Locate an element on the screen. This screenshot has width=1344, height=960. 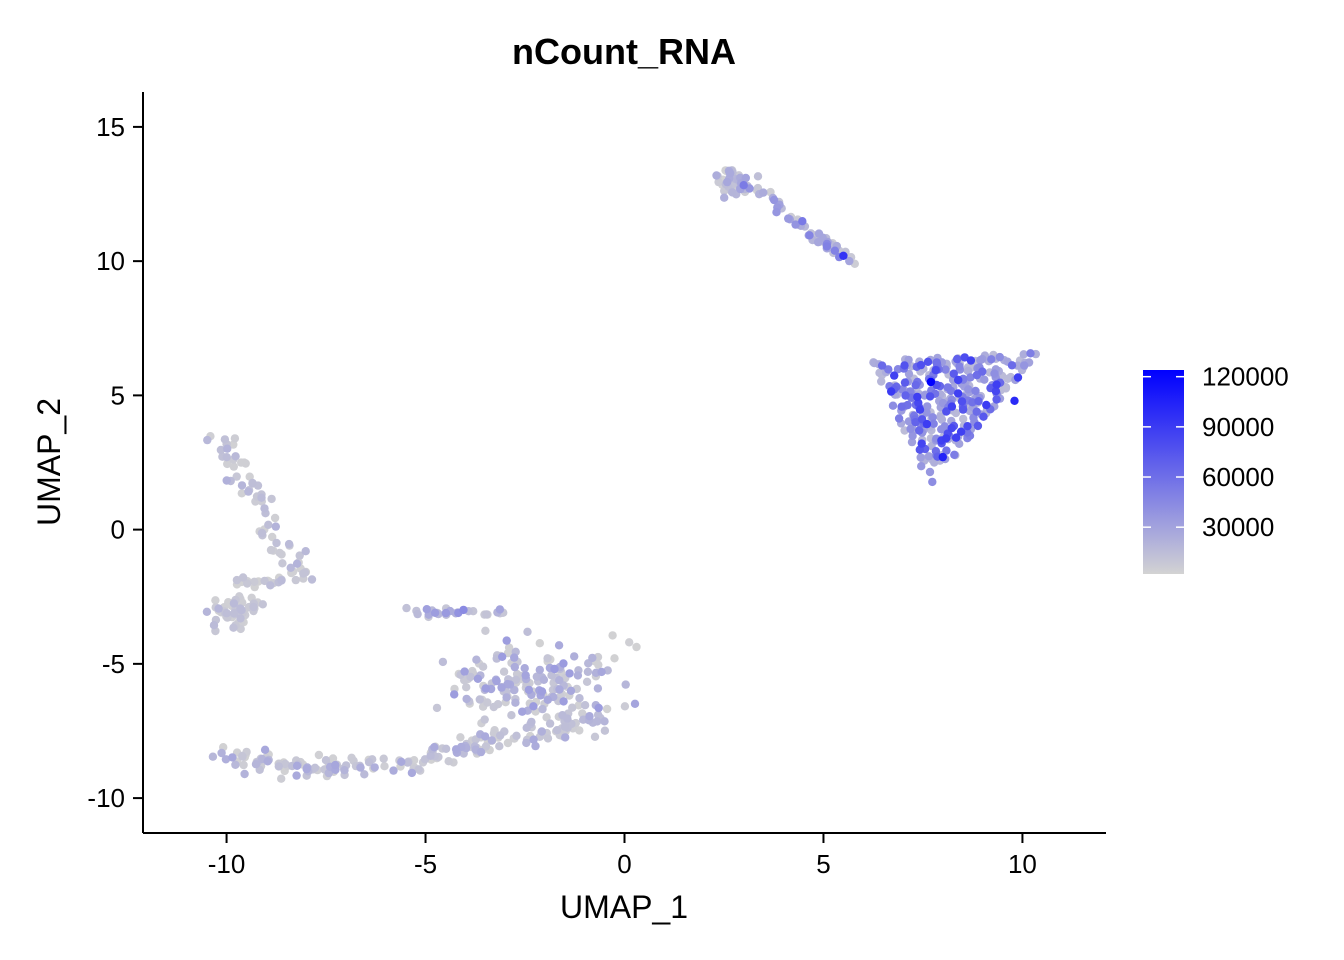
colorbar is located at coordinates (1163, 472).